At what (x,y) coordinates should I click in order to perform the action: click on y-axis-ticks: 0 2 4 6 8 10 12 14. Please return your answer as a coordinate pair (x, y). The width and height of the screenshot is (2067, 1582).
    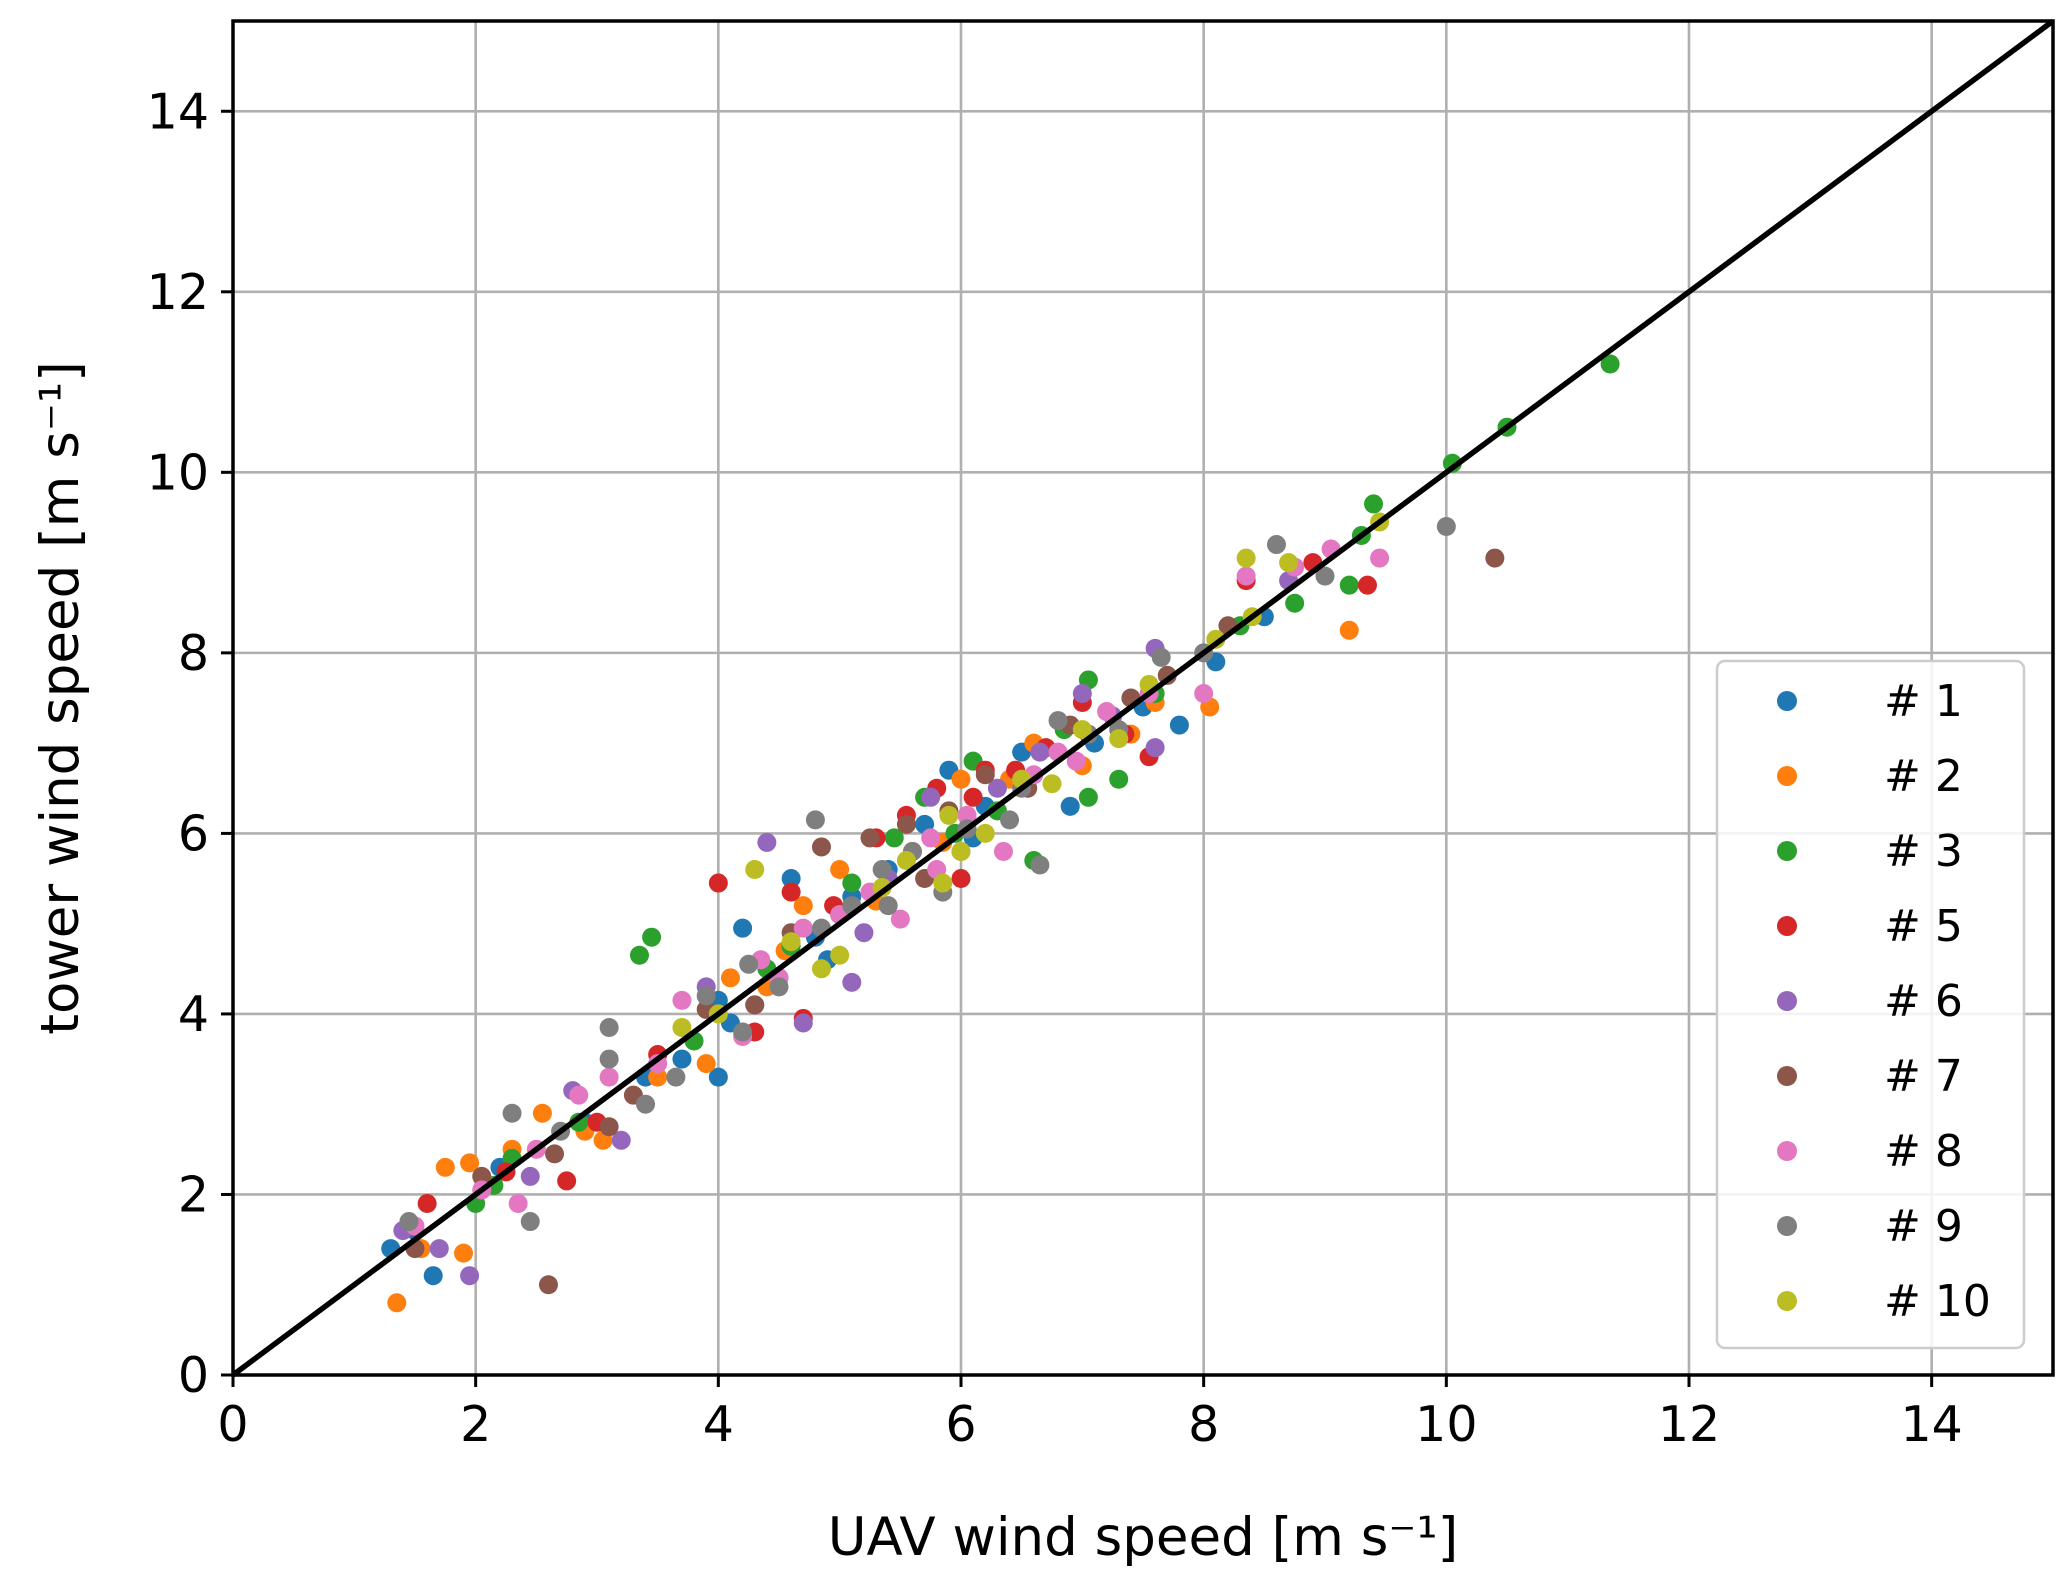
    Looking at the image, I should click on (190, 743).